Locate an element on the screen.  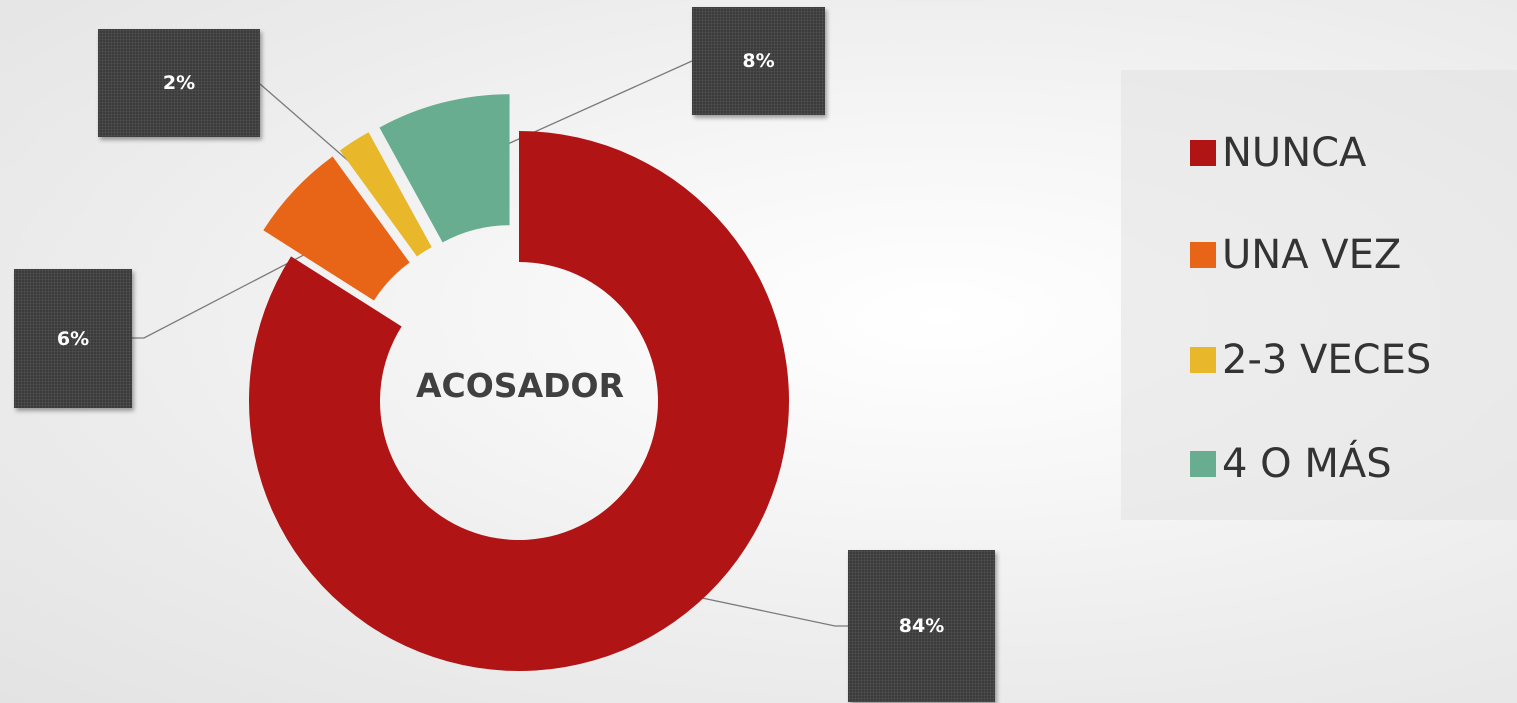
leader-line-una-vez is located at coordinates (237, 286).